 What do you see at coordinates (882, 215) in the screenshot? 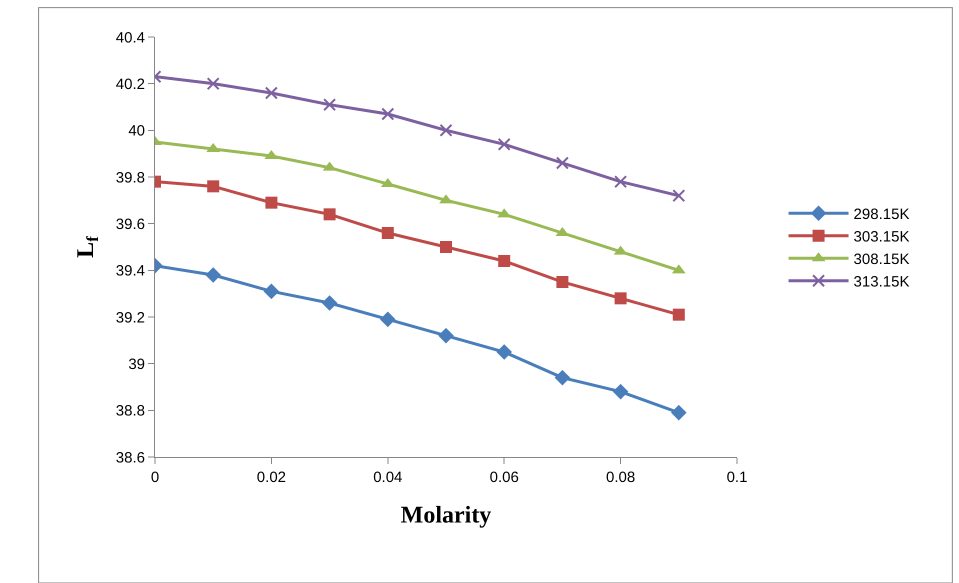
I see `legend-label: 298.15K` at bounding box center [882, 215].